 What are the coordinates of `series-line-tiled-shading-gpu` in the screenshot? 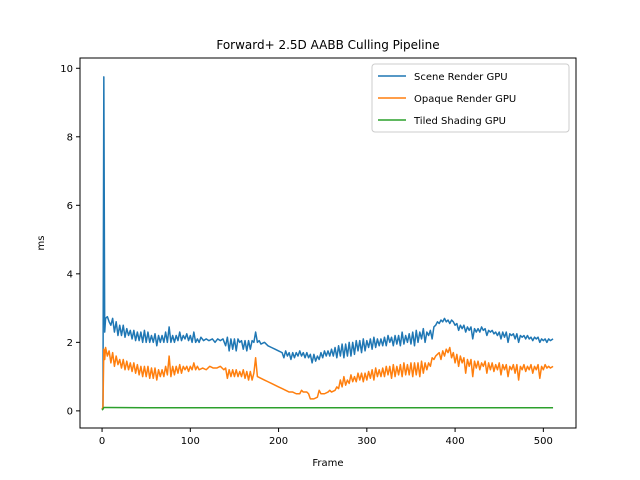 It's located at (327, 408).